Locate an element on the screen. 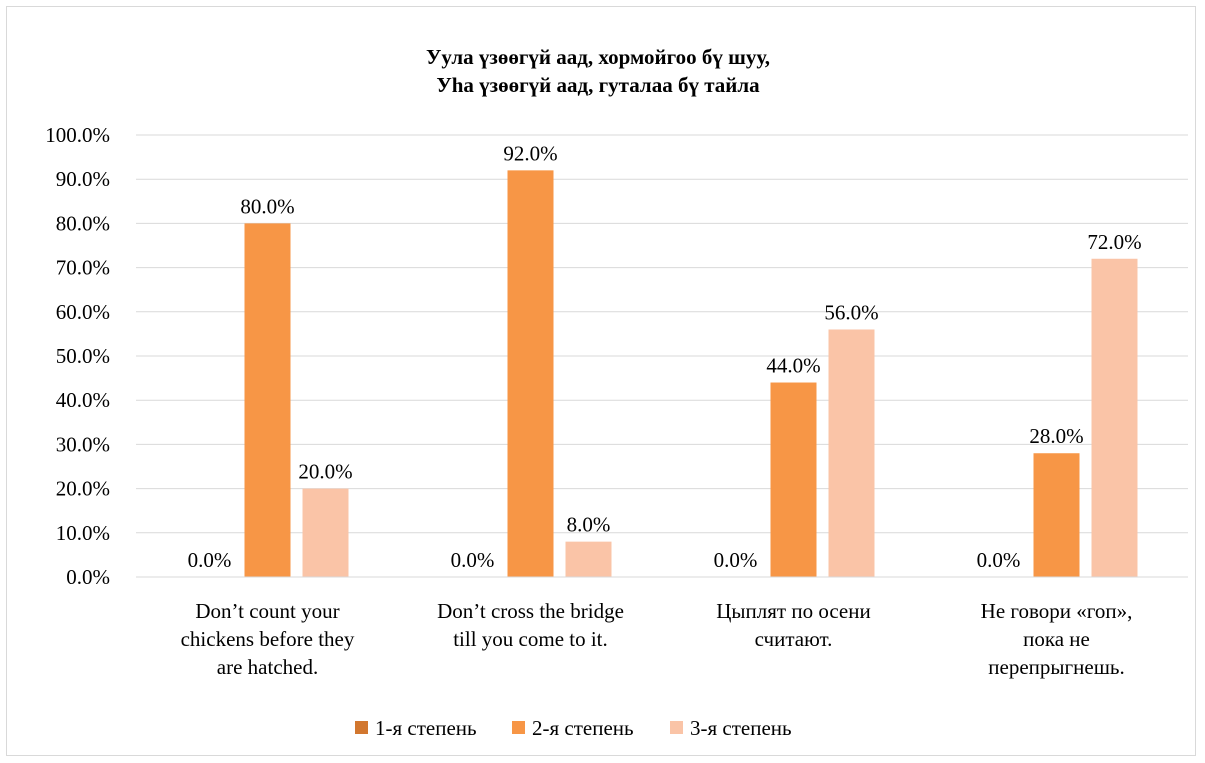 The width and height of the screenshot is (1205, 763). x-category-label: Цыплят по осени is located at coordinates (793, 611).